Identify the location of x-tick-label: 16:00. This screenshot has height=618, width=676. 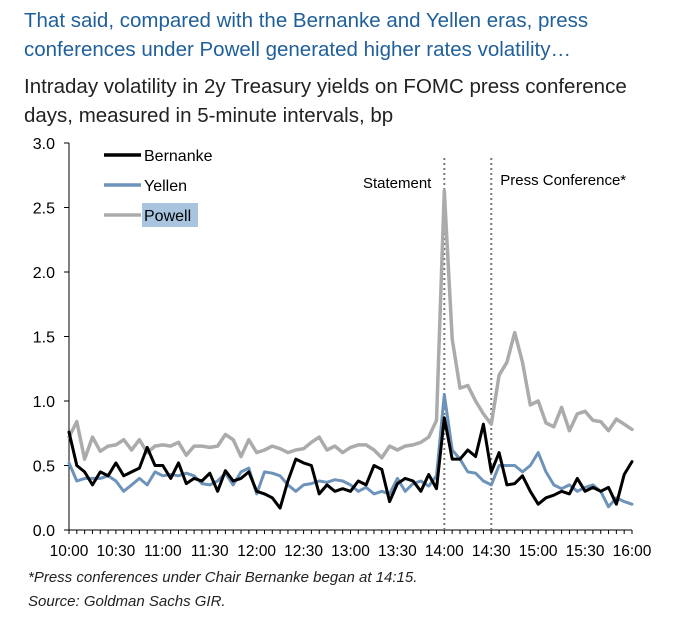
(632, 551).